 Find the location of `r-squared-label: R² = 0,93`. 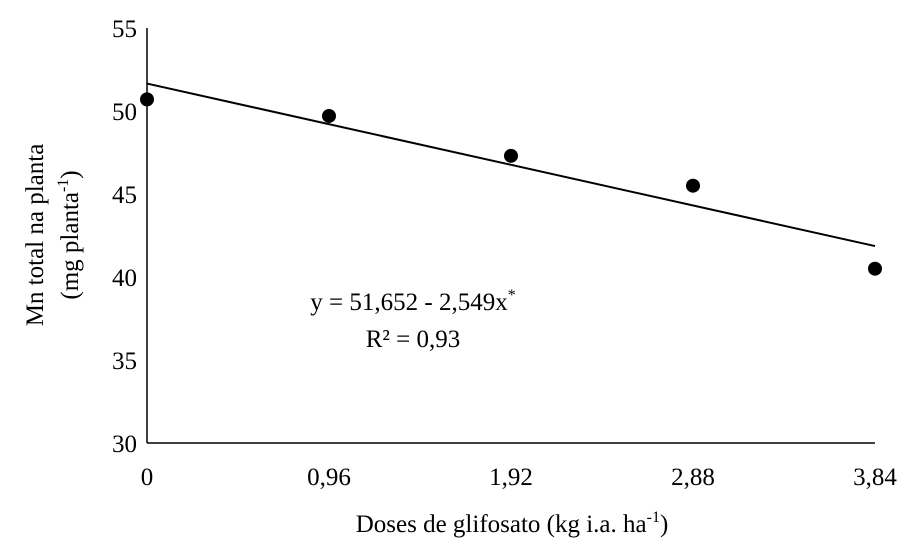

r-squared-label: R² = 0,93 is located at coordinates (413, 339).